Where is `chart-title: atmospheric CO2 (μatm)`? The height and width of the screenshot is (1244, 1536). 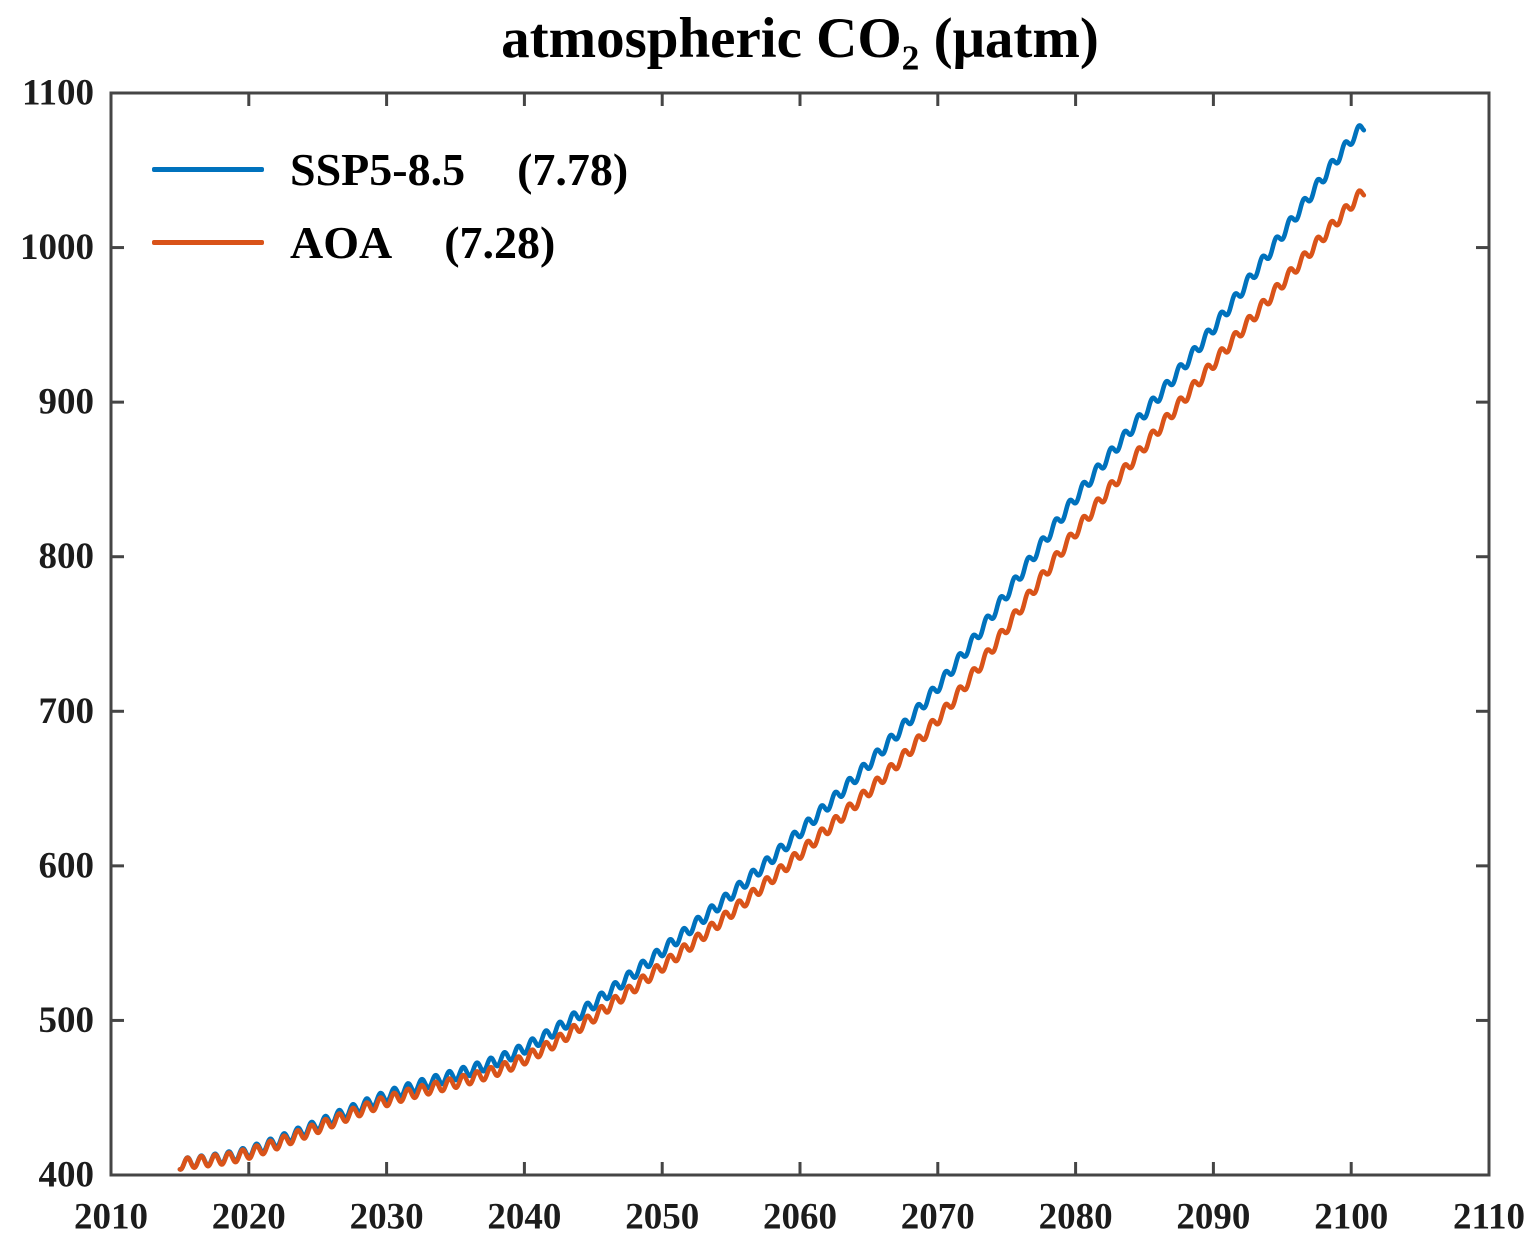
chart-title: atmospheric CO2 (μatm) is located at coordinates (800, 41).